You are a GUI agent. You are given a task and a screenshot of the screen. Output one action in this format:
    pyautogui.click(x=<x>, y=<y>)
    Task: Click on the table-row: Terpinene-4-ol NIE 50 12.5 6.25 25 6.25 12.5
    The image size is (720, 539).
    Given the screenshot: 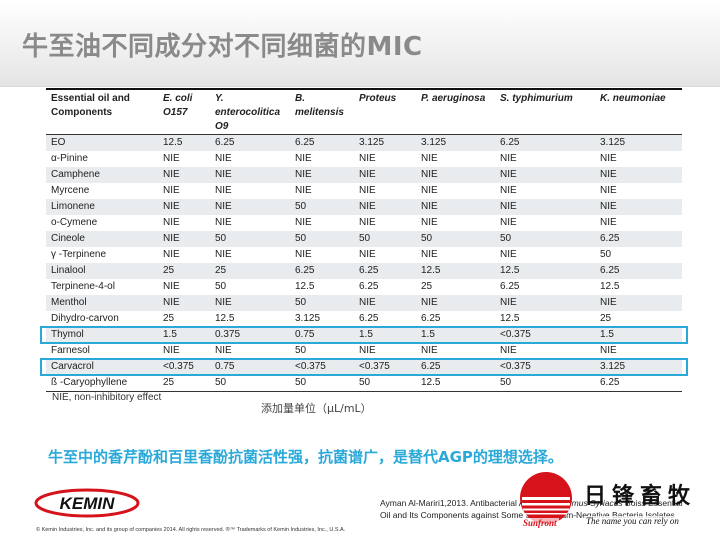 What is the action you would take?
    pyautogui.click(x=364, y=287)
    